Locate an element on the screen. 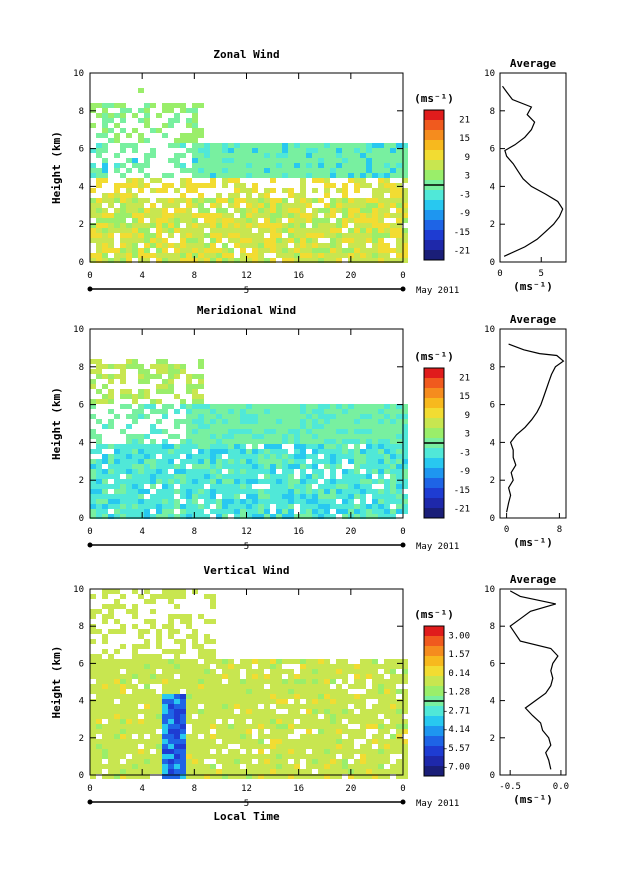  colorbar-tick-label: -2.71 is located at coordinates (456, 711).